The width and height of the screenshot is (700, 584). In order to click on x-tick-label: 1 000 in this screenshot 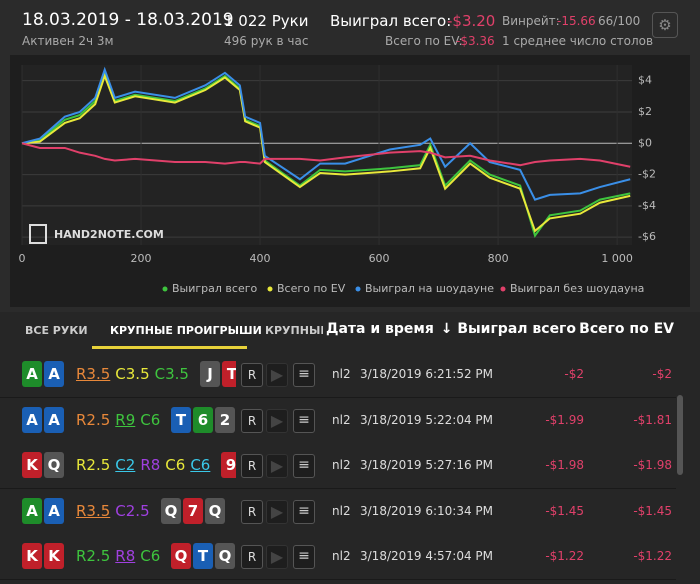, I will do `click(617, 258)`.